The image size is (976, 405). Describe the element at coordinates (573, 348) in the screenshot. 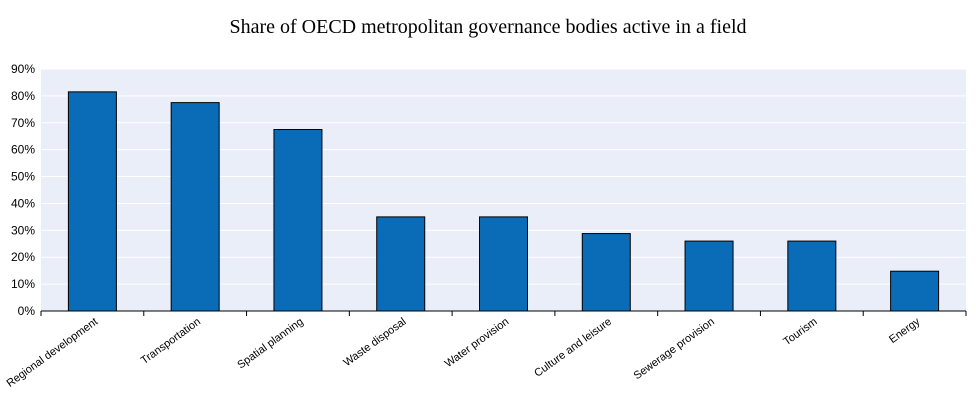

I see `x-category-label: Culture and leisure` at that location.